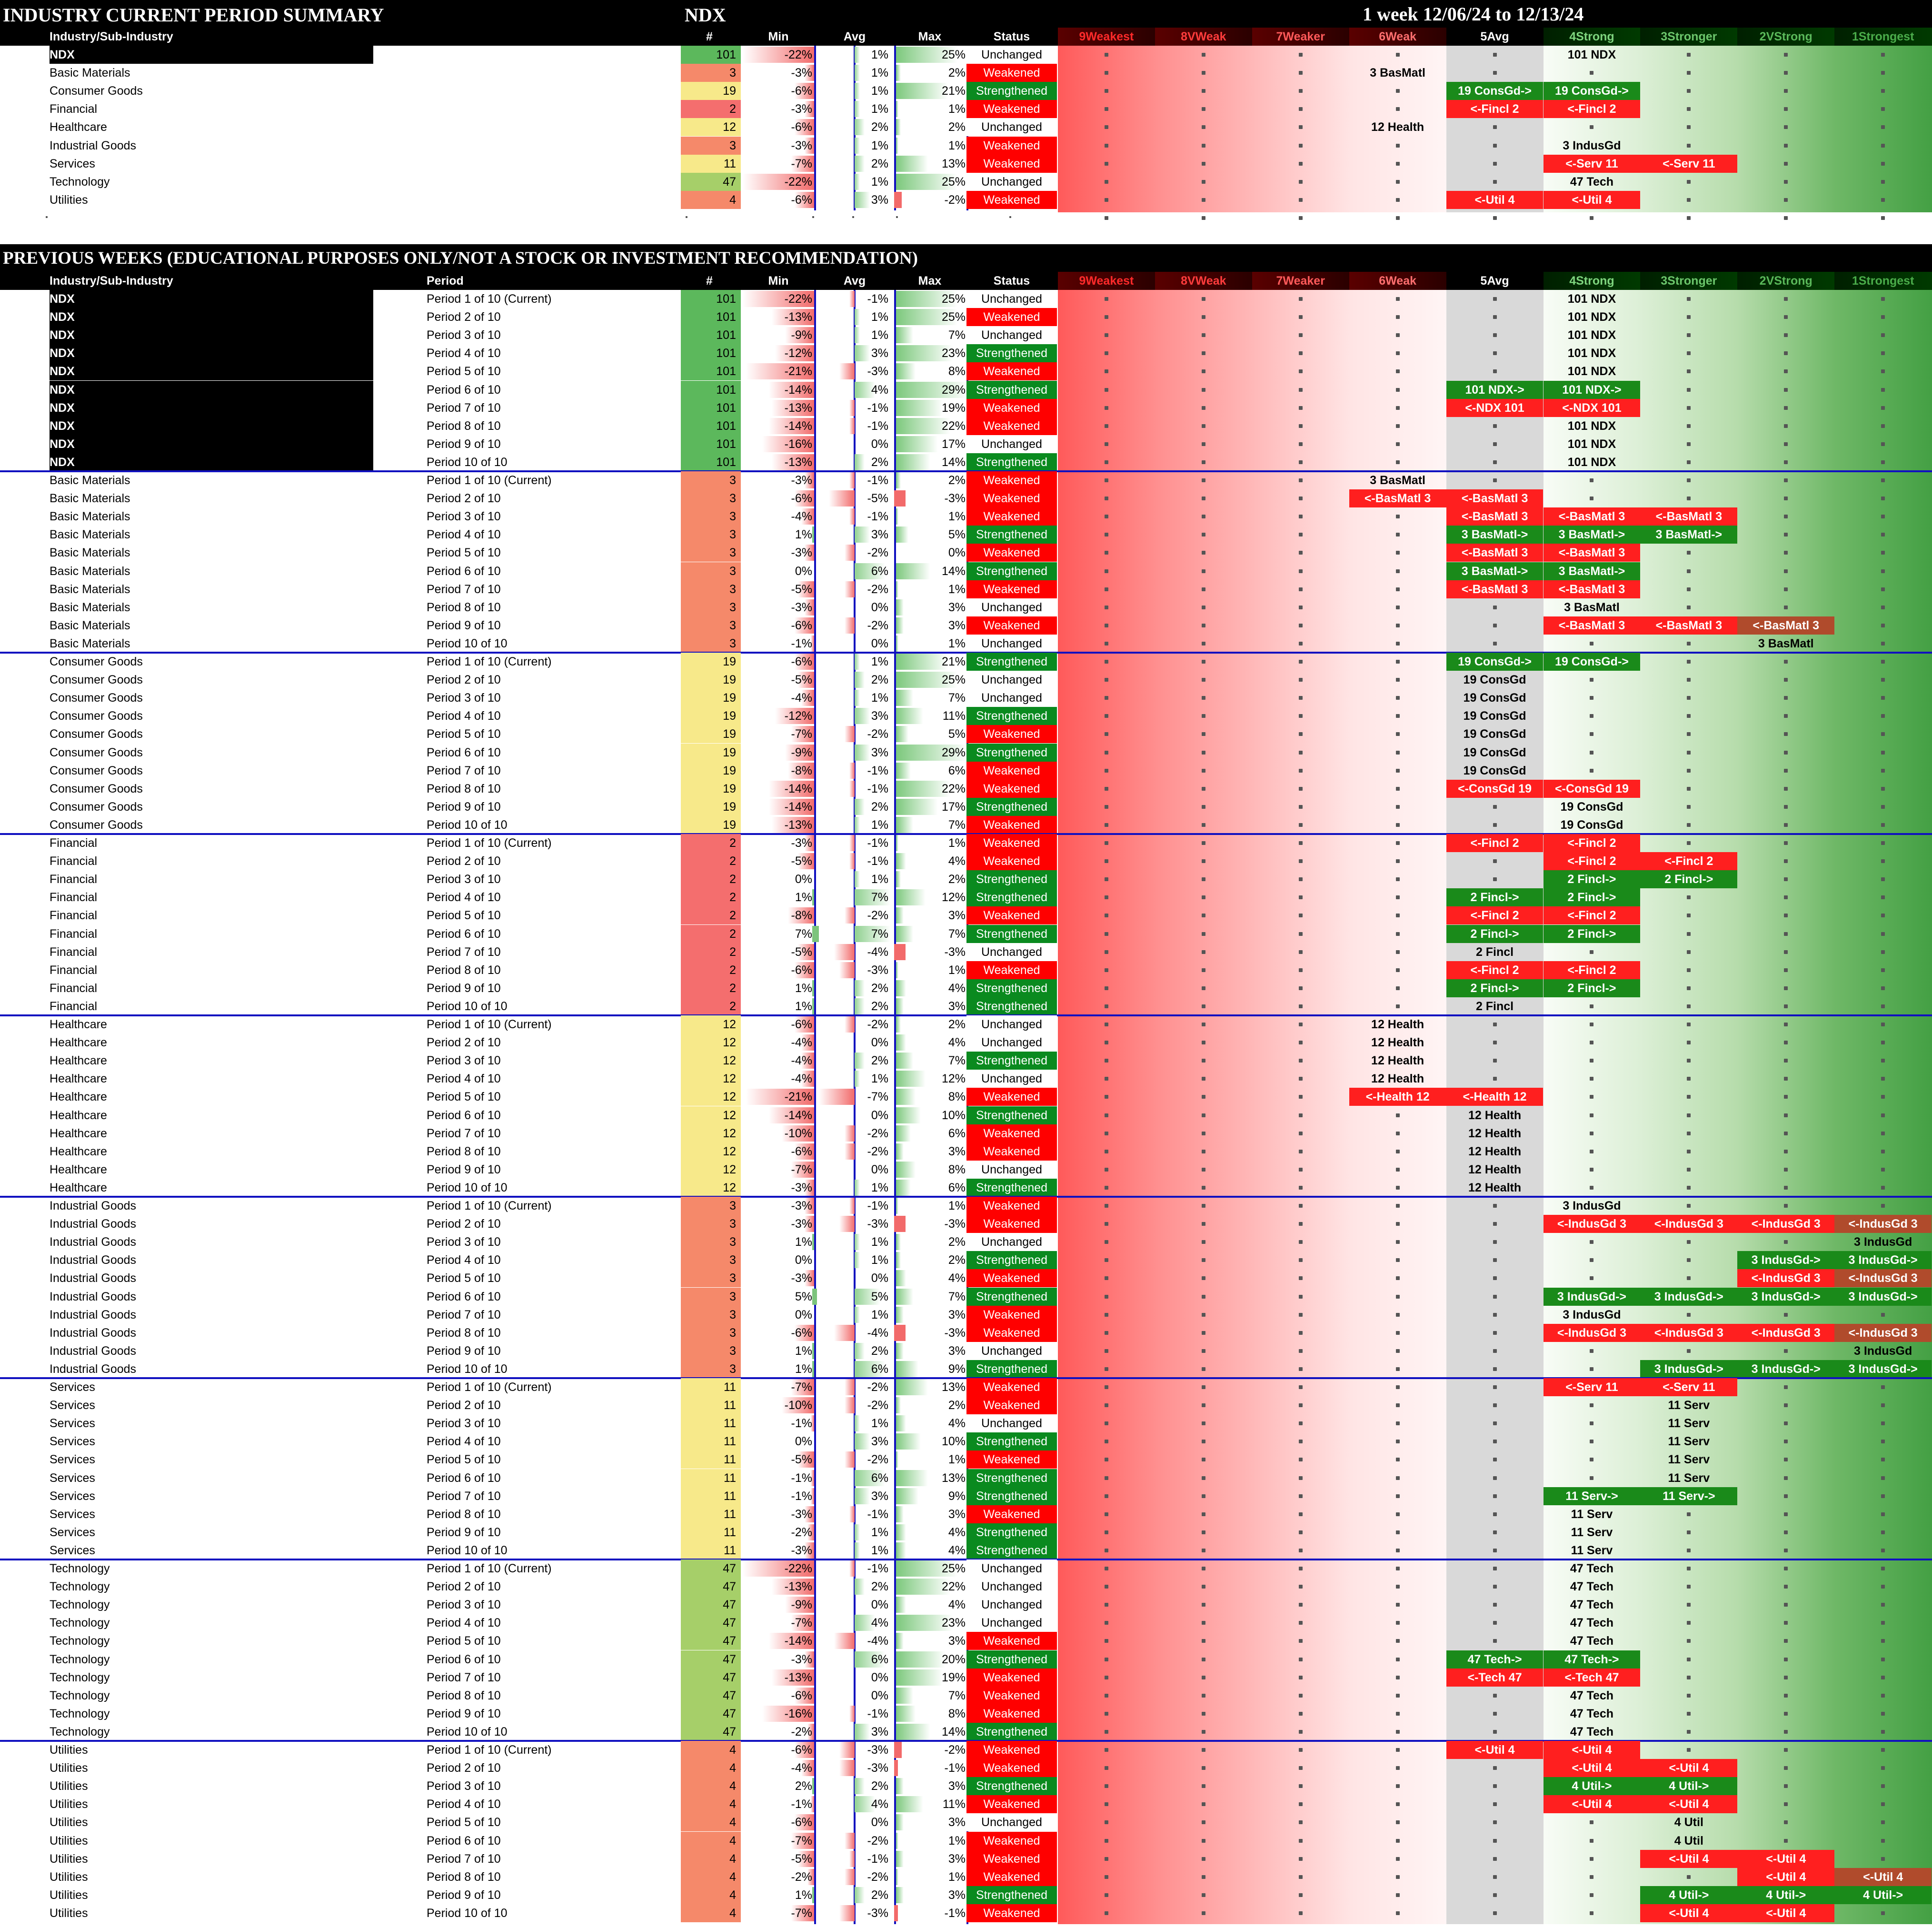  I want to click on max-cell: 22%, so click(953, 426).